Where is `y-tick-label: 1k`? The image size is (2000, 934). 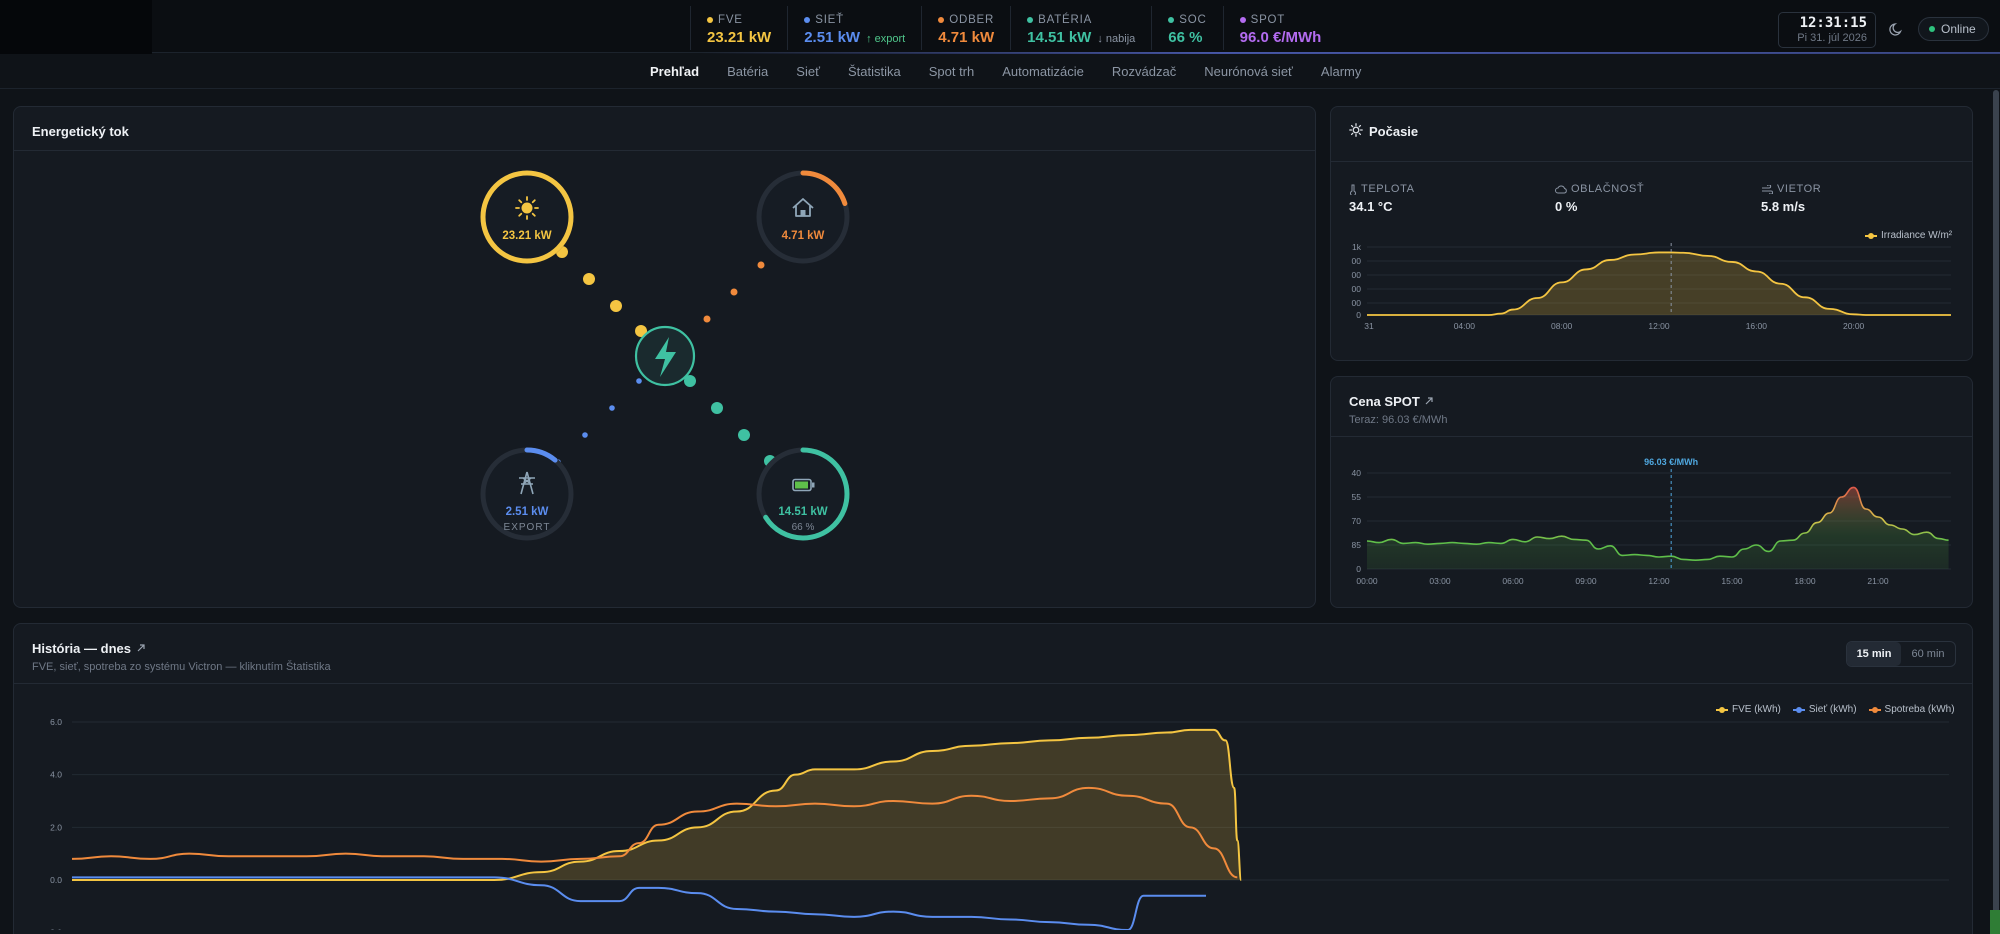
y-tick-label: 1k is located at coordinates (1357, 247).